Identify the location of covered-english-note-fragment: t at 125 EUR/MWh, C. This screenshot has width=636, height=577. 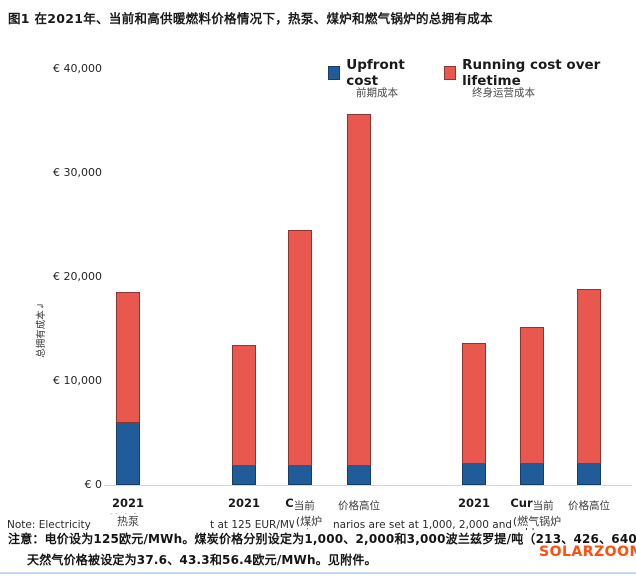
(265, 525).